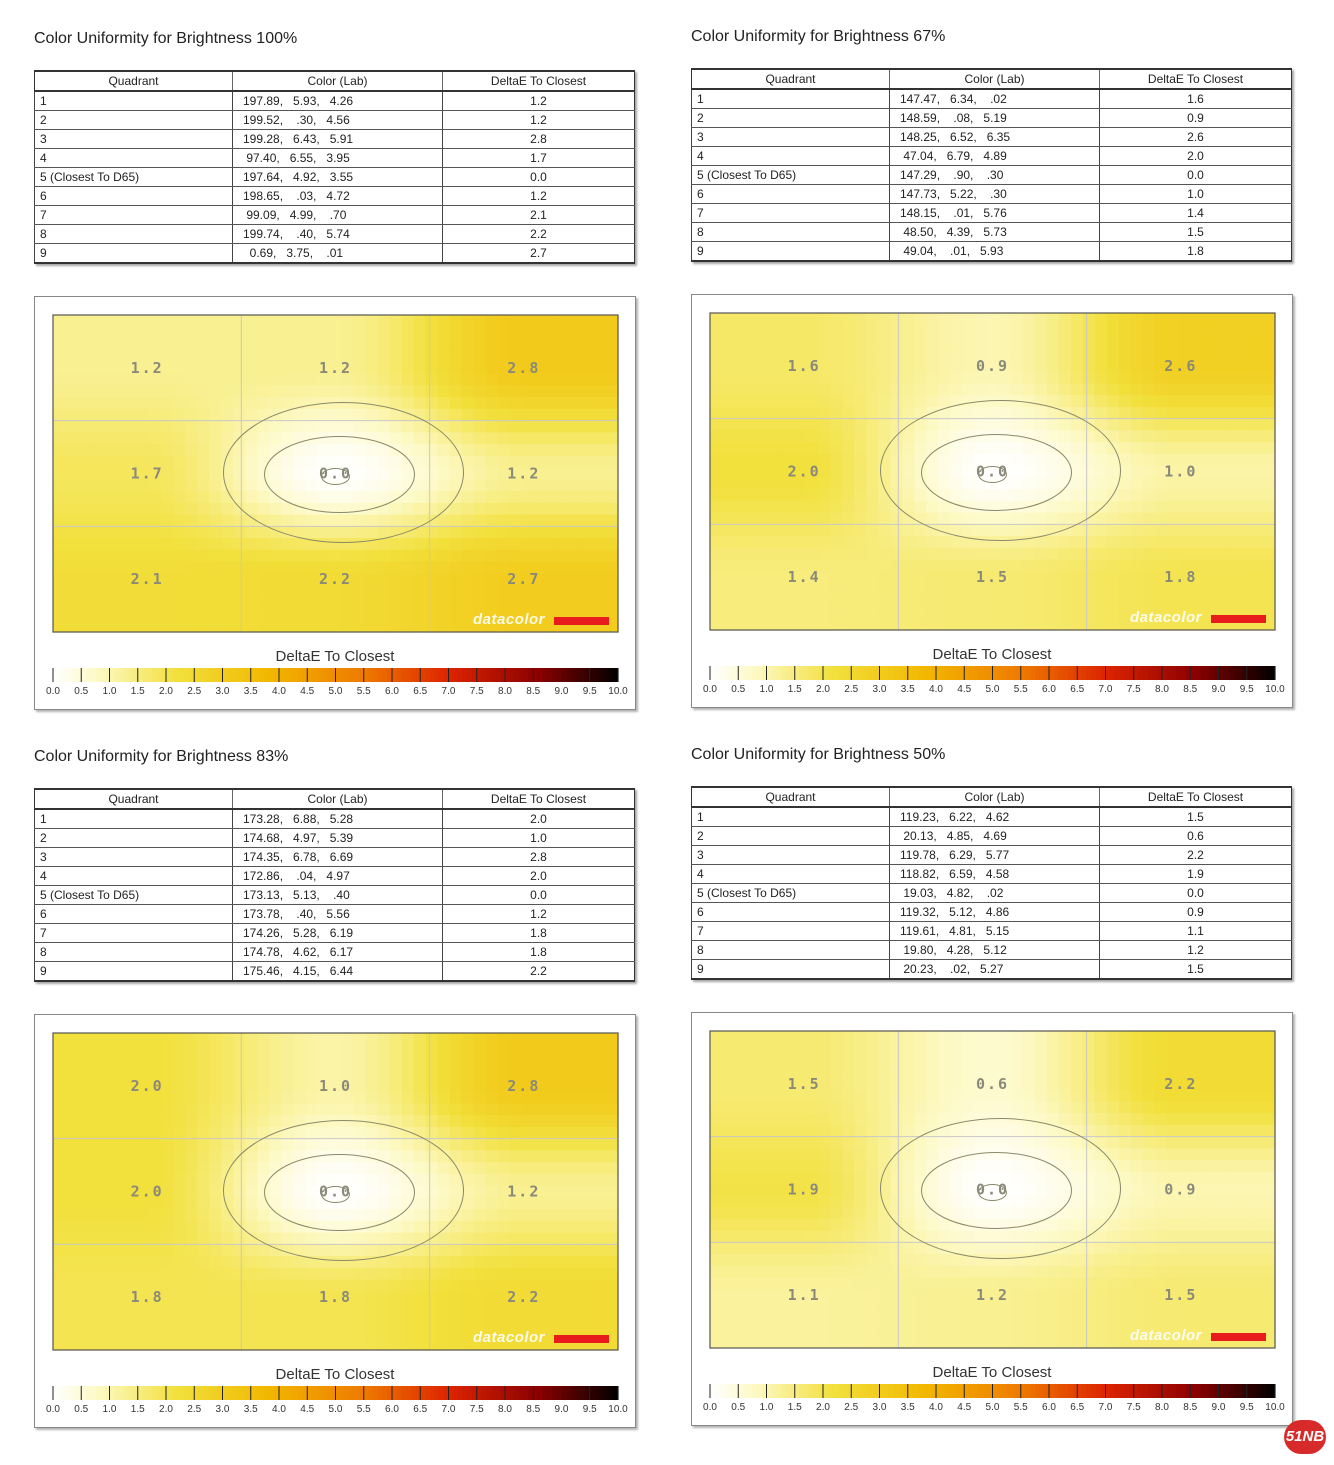  I want to click on plot-border, so click(335, 1191).